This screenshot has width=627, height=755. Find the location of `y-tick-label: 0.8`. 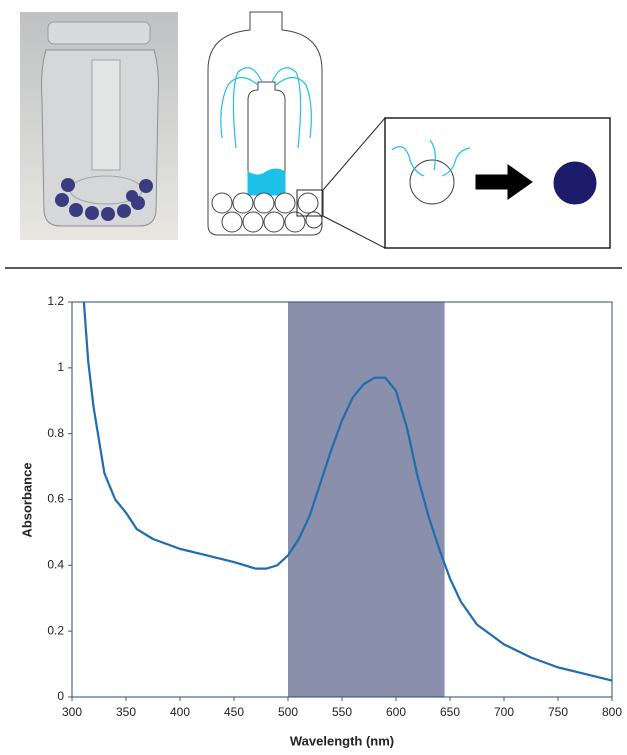

y-tick-label: 0.8 is located at coordinates (55, 433).